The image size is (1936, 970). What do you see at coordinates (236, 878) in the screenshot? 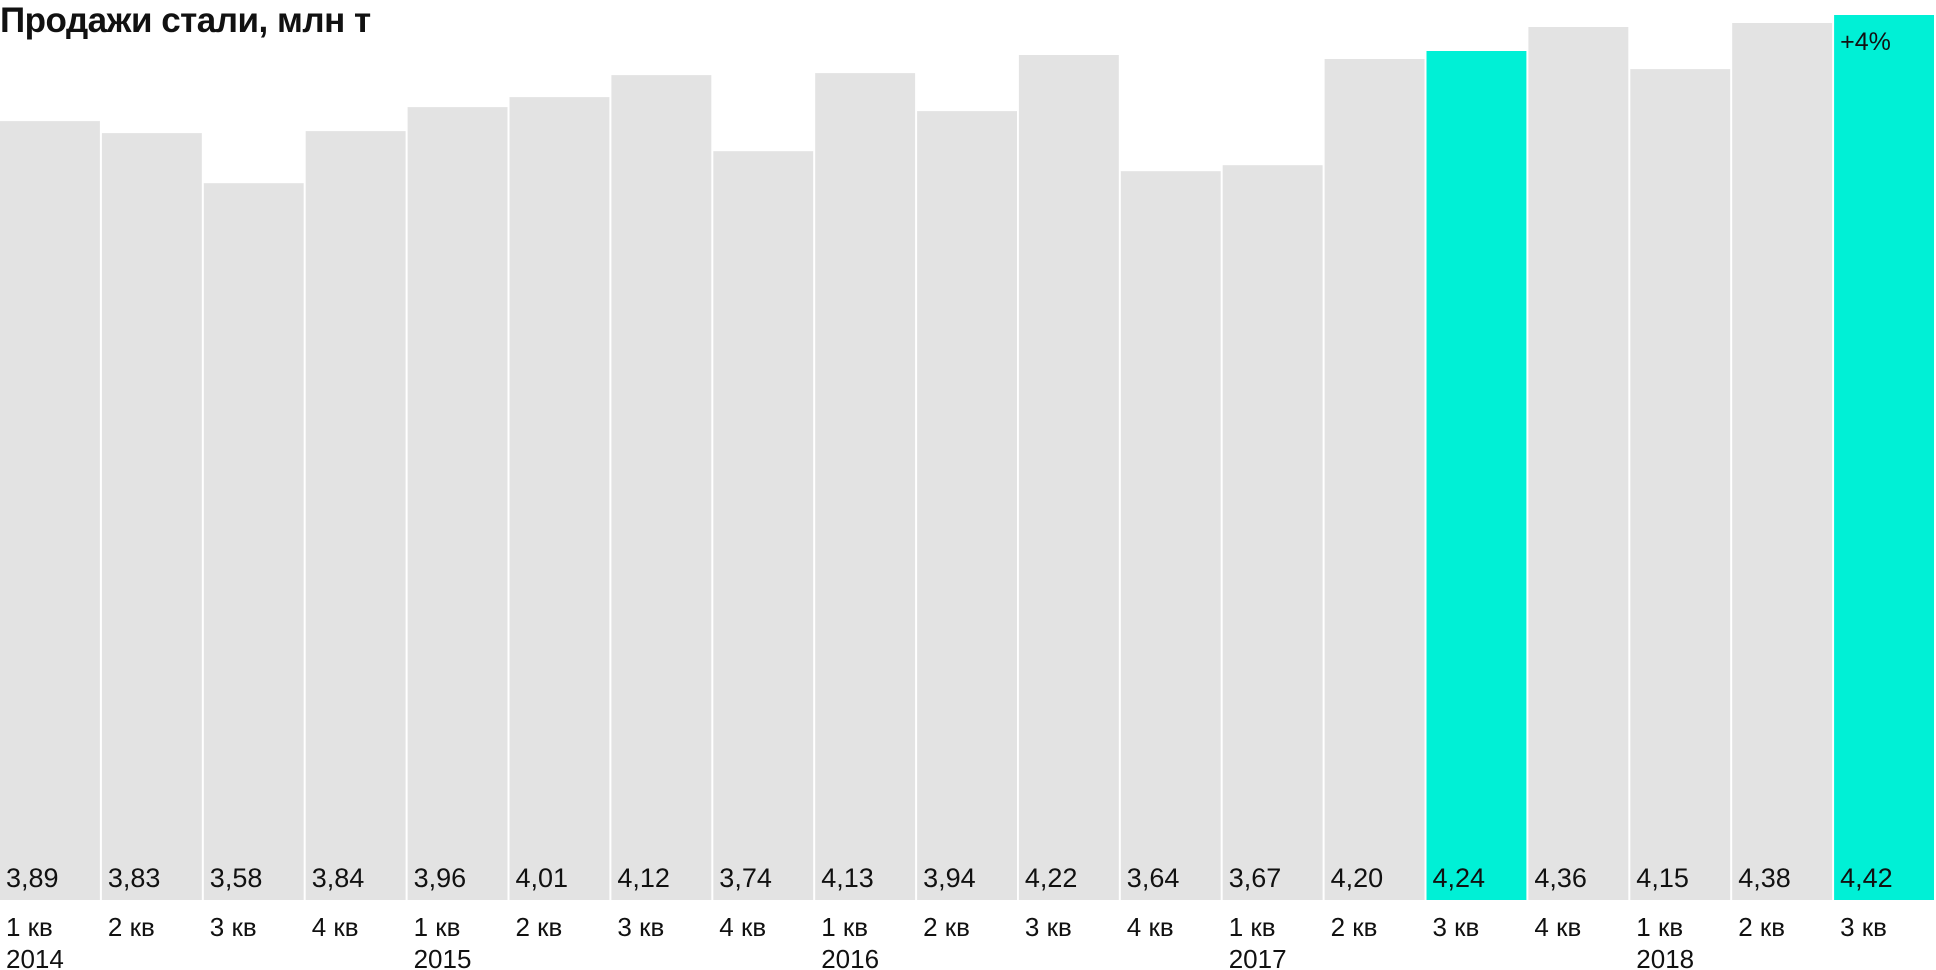
I see `value-label-2: 3,58` at bounding box center [236, 878].